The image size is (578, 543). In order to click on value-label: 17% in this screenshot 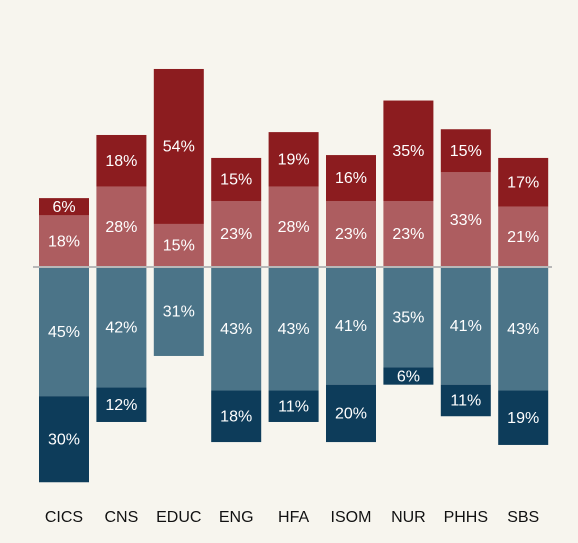, I will do `click(523, 183)`.